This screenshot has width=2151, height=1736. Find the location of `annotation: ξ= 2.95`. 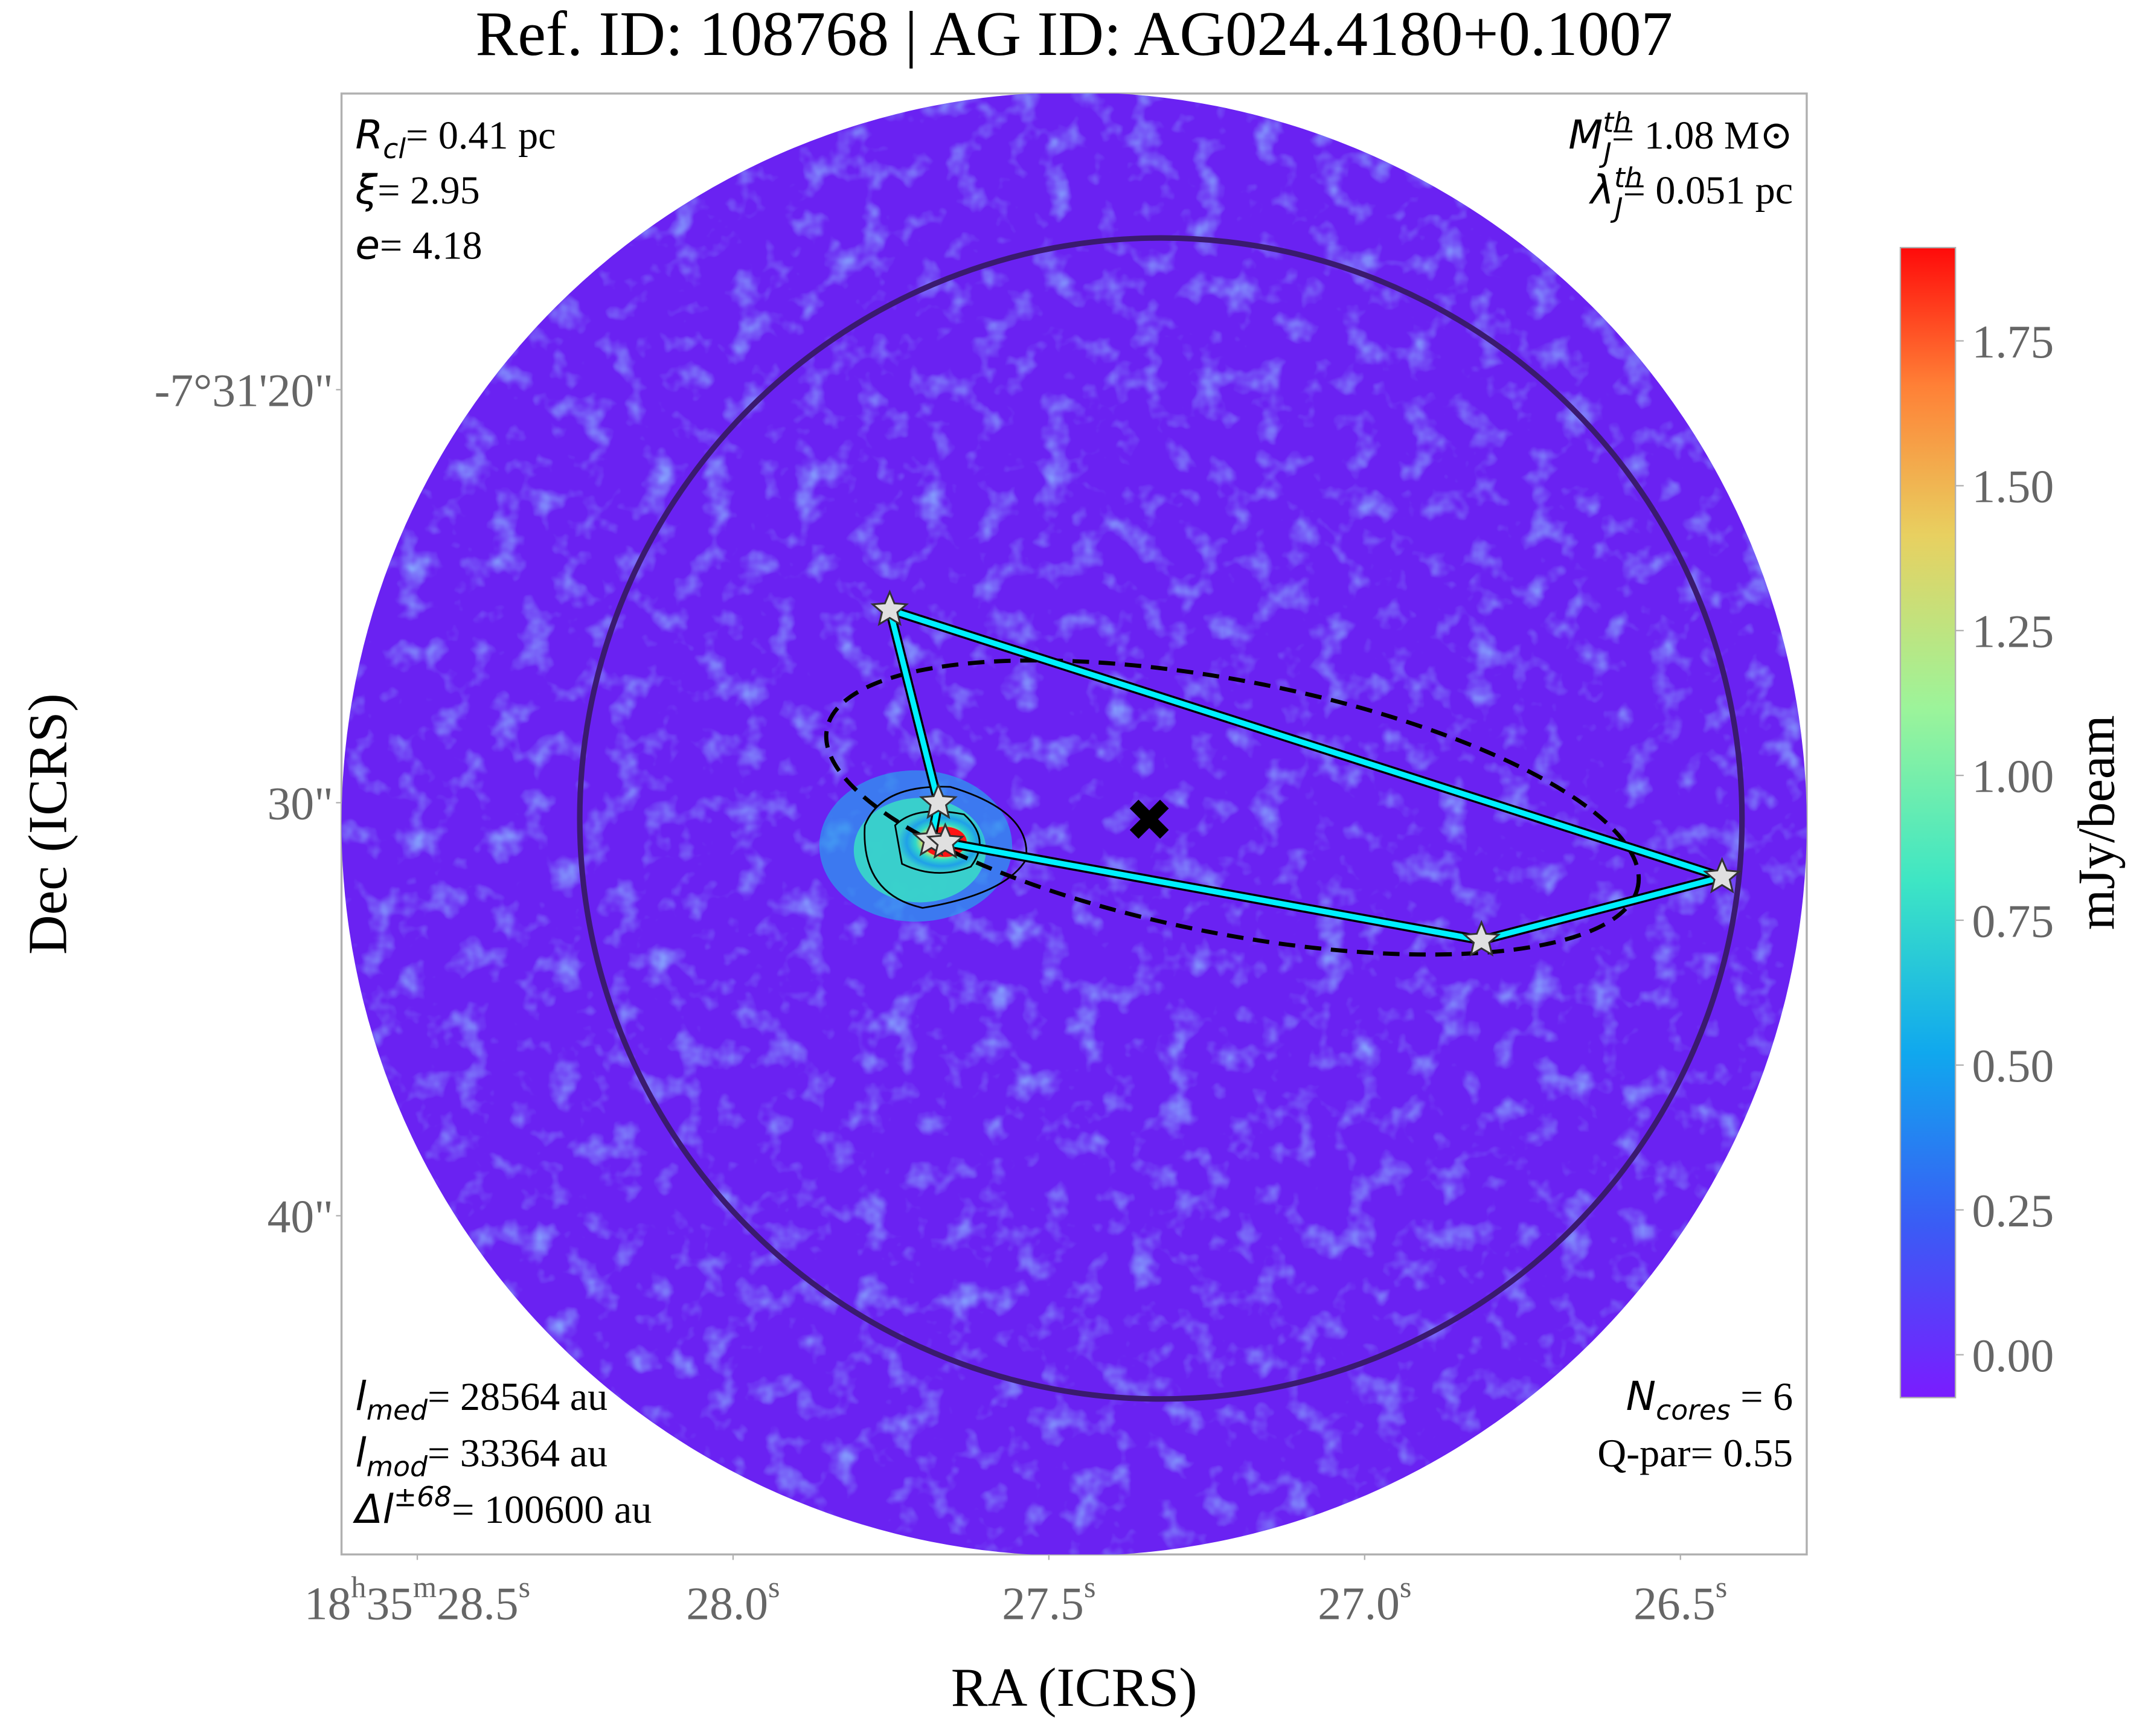

annotation: ξ= 2.95 is located at coordinates (416, 190).